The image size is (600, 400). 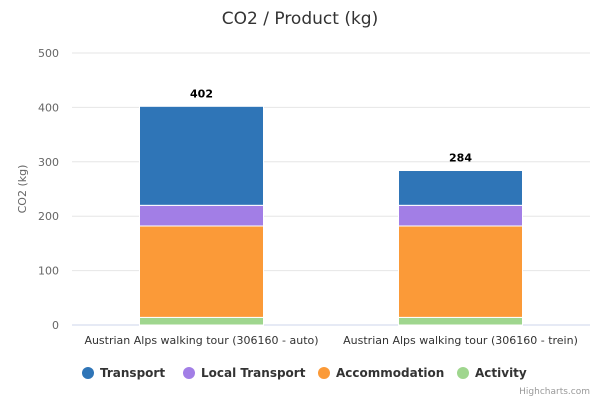 I want to click on credits-link: Highcharts.com, so click(x=554, y=392).